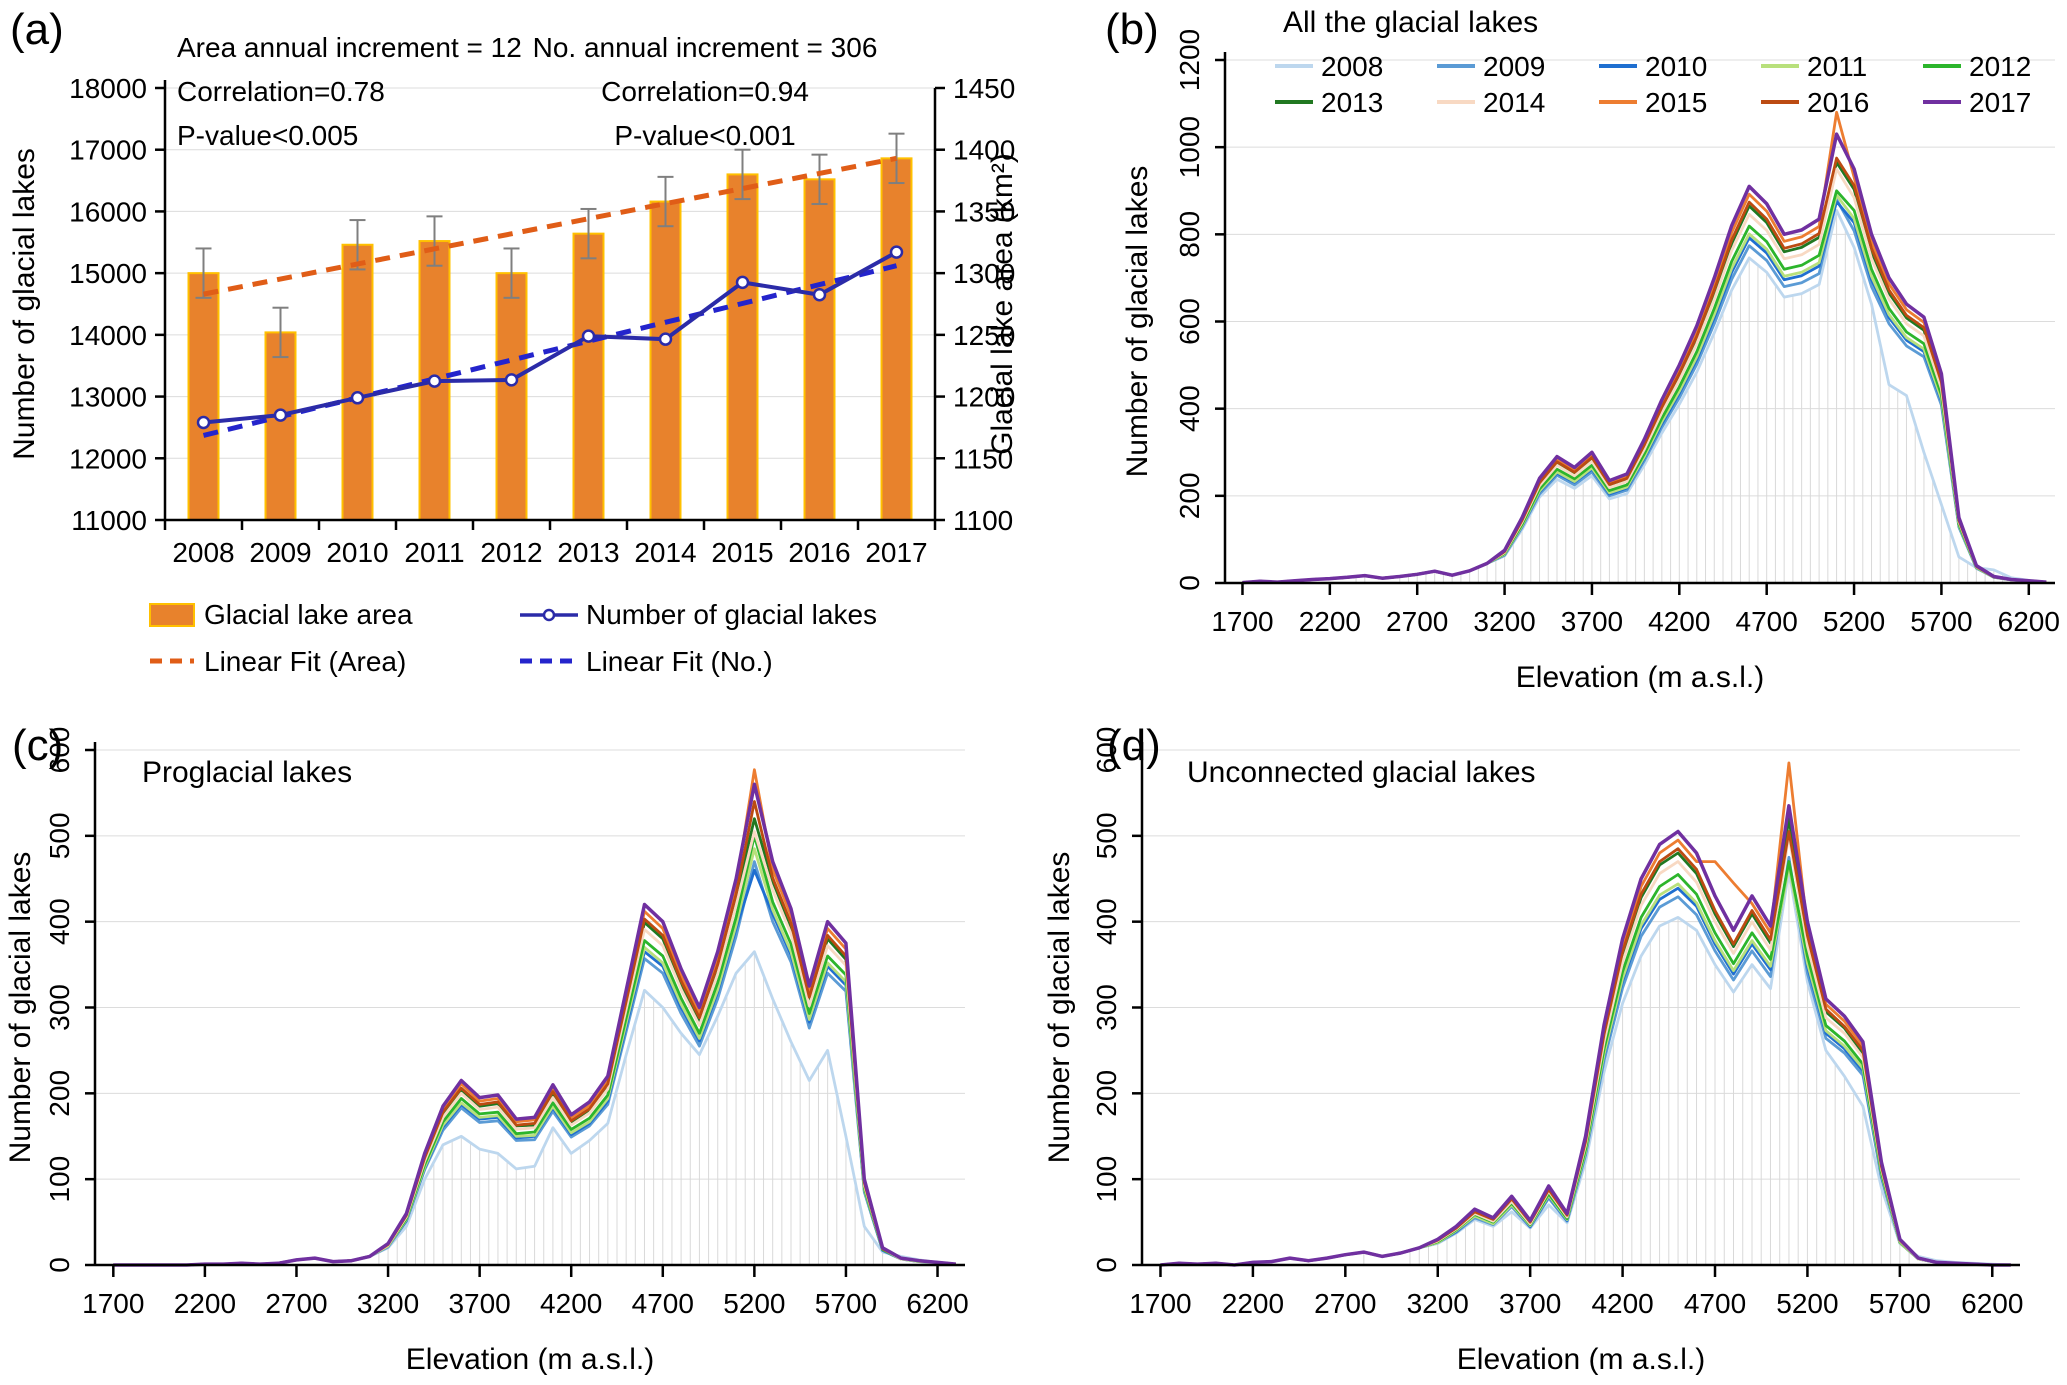 Image resolution: width=2067 pixels, height=1385 pixels. Describe the element at coordinates (1653, 84) in the screenshot. I see `legend: 2008 2009 2010 2011 2012 2013 2014 2015 2016 2017` at that location.